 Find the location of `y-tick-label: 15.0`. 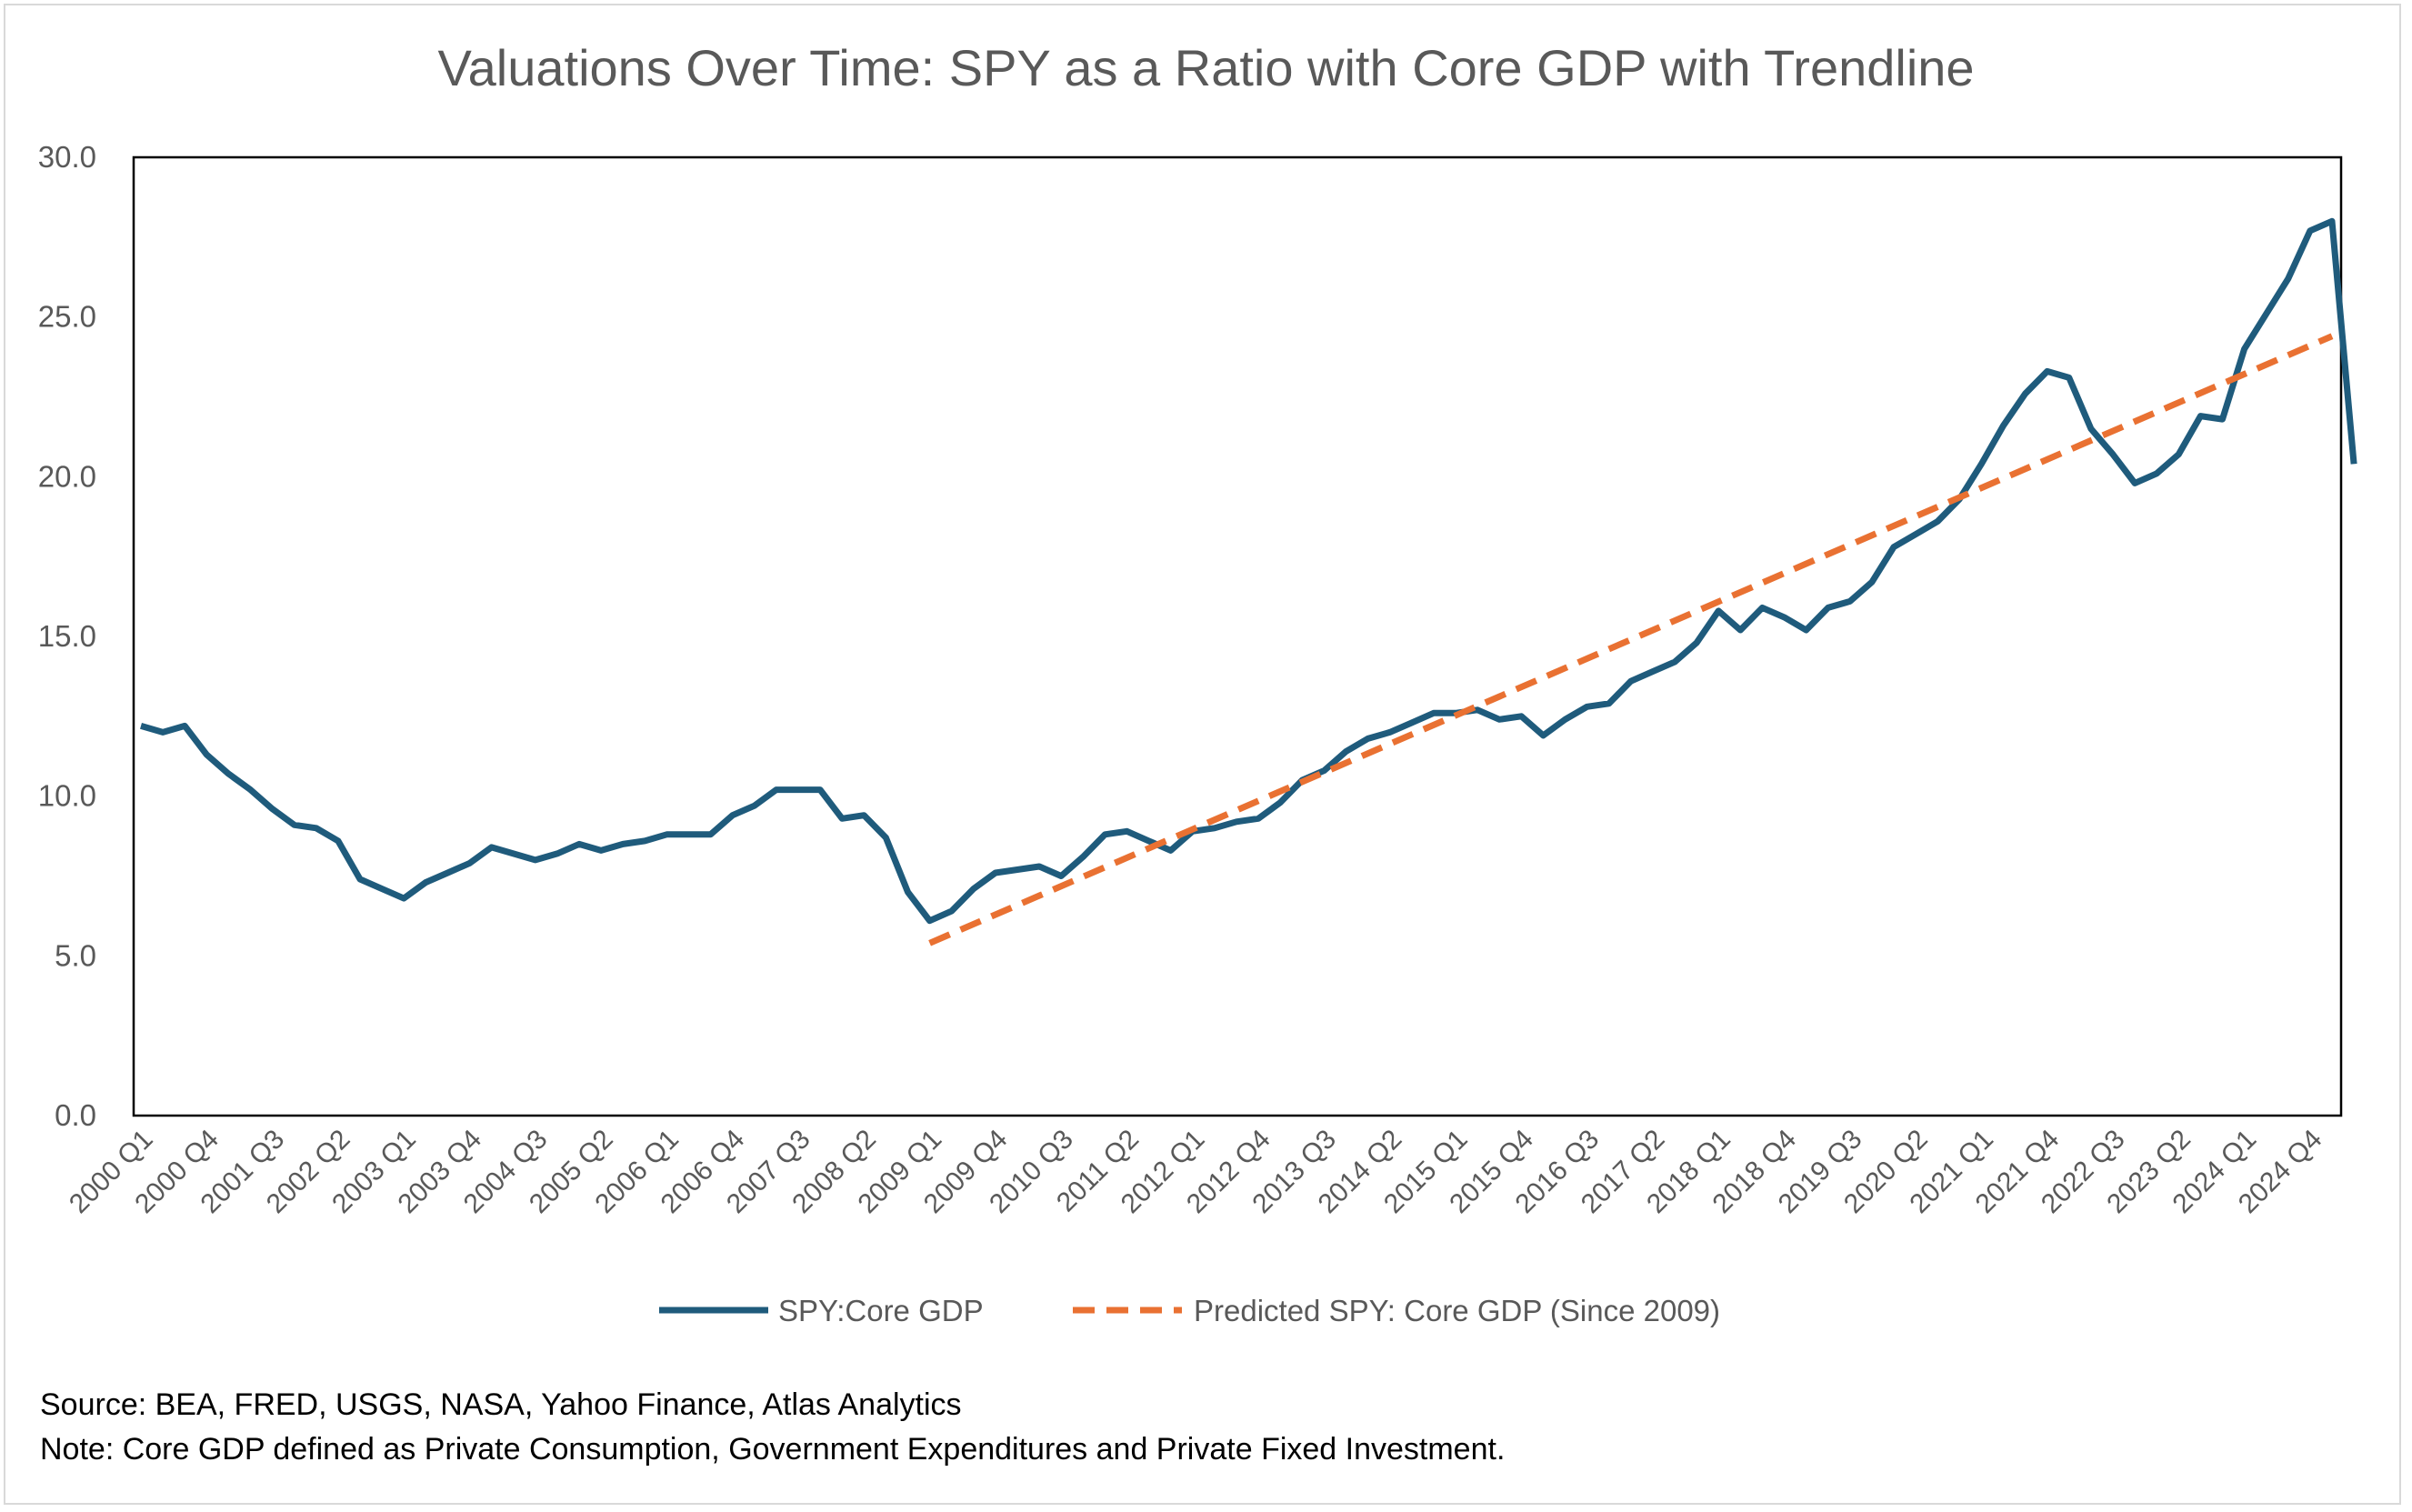

y-tick-label: 15.0 is located at coordinates (67, 636).